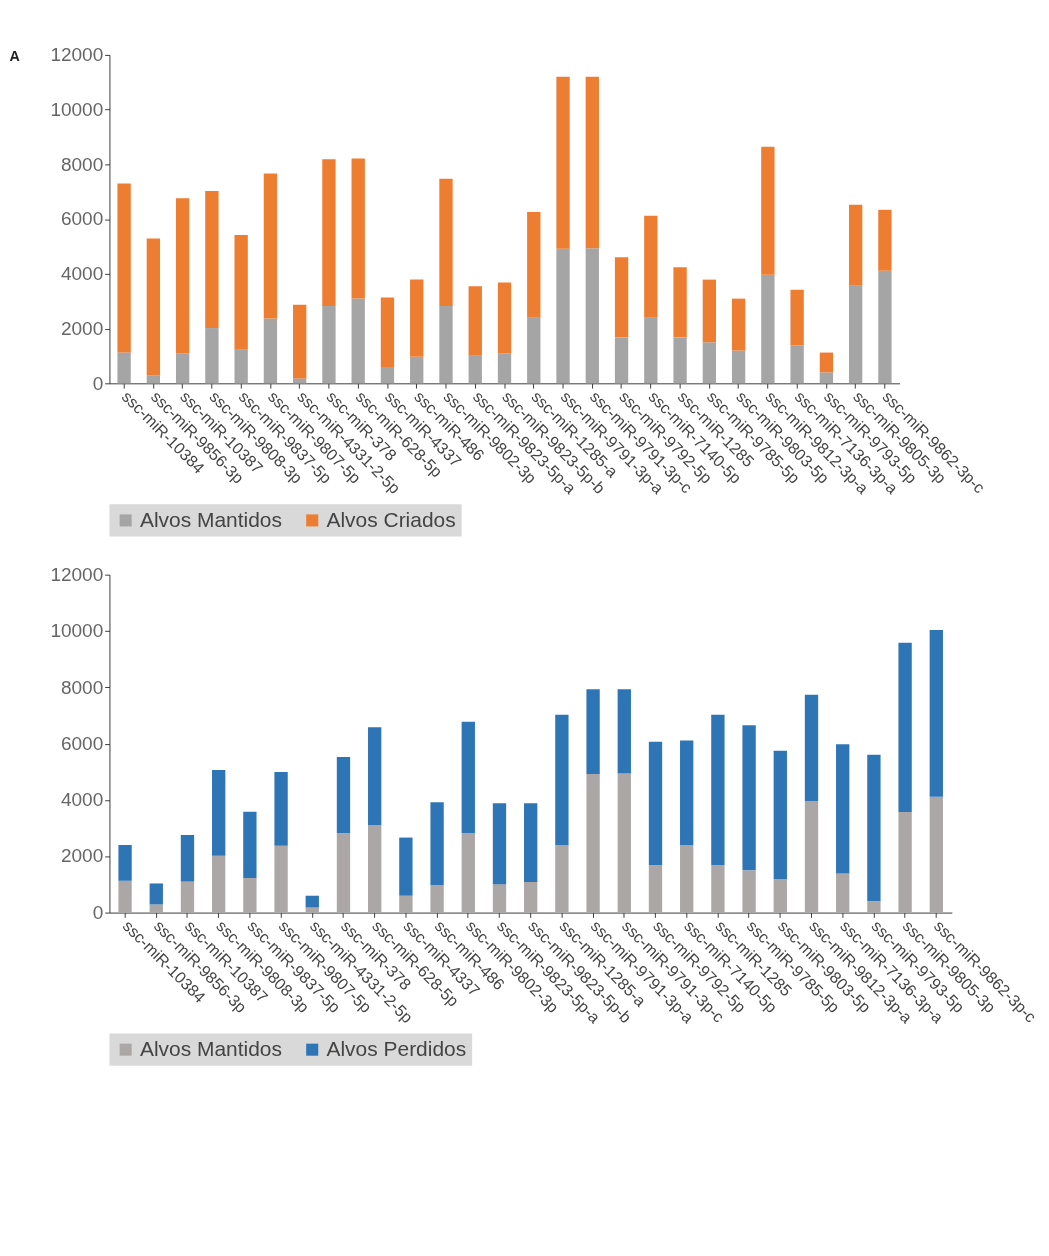  Describe the element at coordinates (396, 1049) in the screenshot. I see `legend-label: Alvos Perdidos` at that location.